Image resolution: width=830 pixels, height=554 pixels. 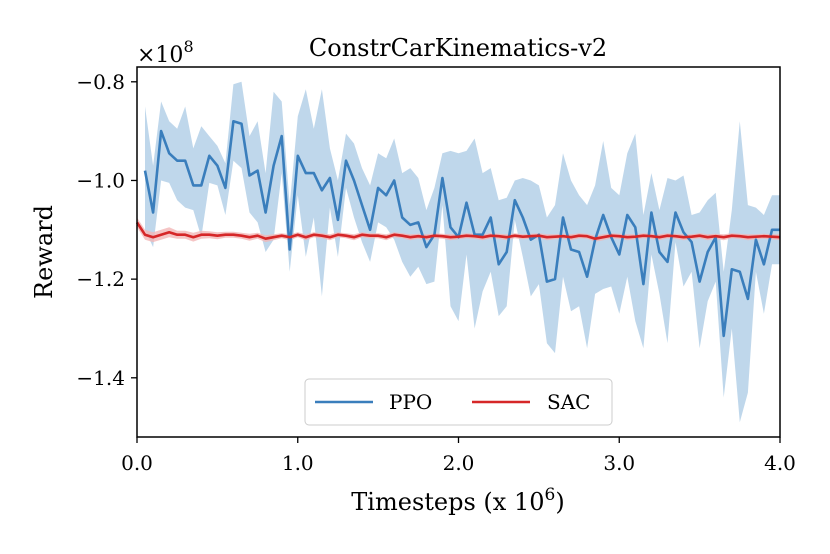 I want to click on legend-box, so click(x=458, y=402).